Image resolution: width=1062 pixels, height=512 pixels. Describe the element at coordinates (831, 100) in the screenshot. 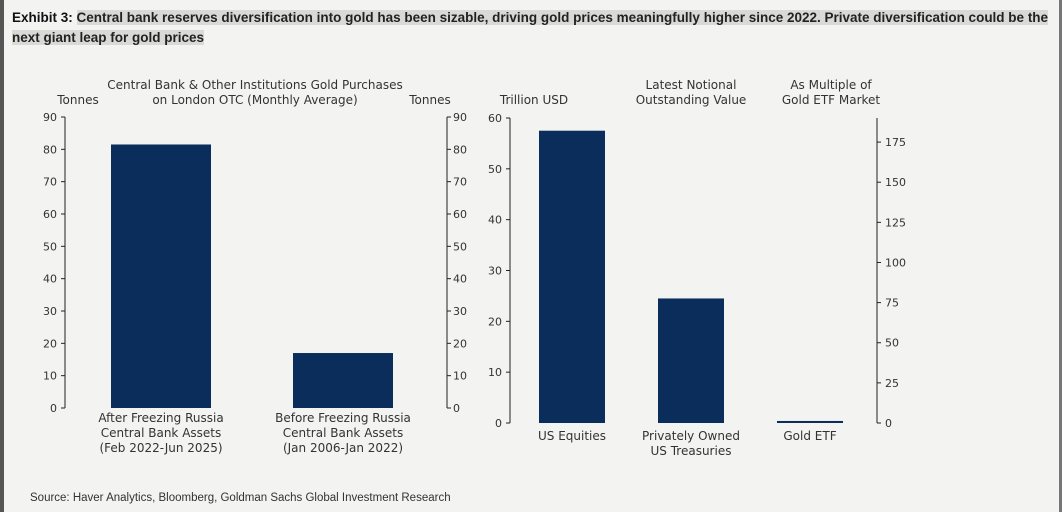

I see `chart2-ylabel-right-line: Gold ETF Market` at that location.